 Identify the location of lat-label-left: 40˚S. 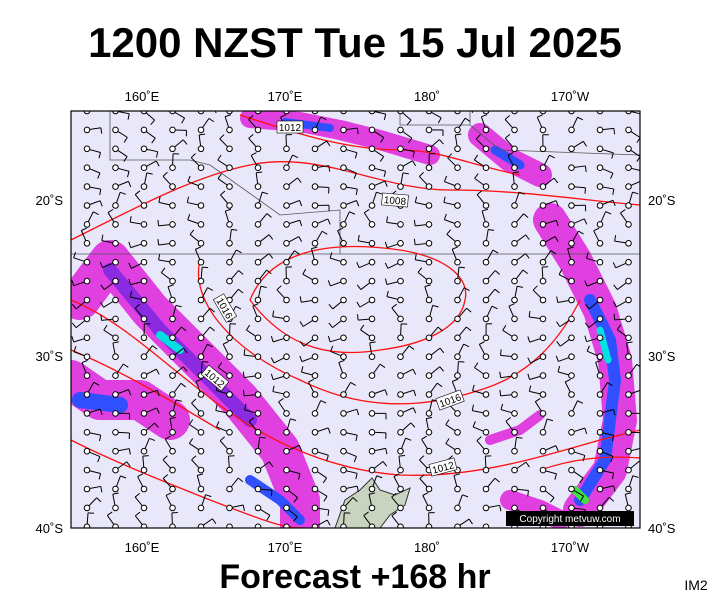
(50, 528).